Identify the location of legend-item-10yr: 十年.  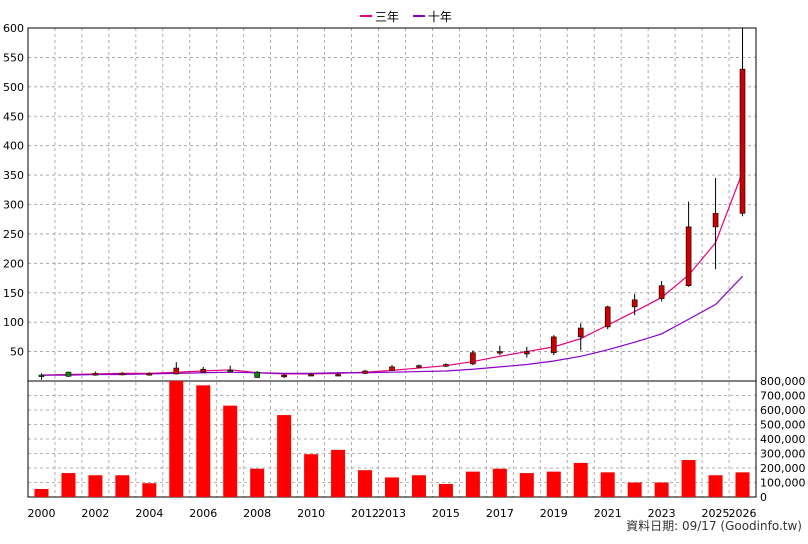
(432, 16).